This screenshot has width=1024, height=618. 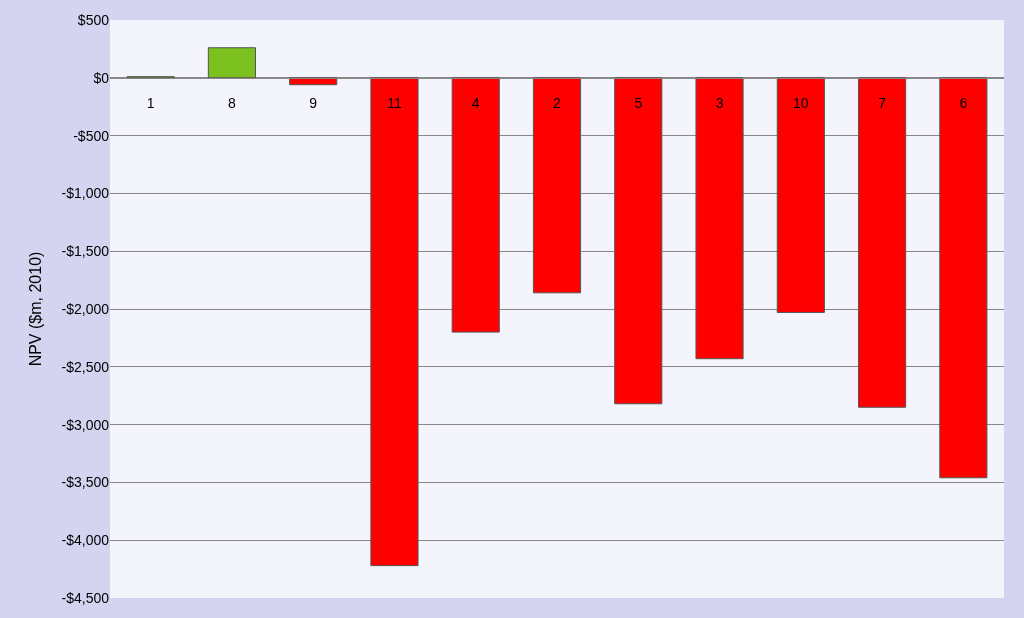 I want to click on y-axis-title: NPV ($m, 2010), so click(x=36, y=309).